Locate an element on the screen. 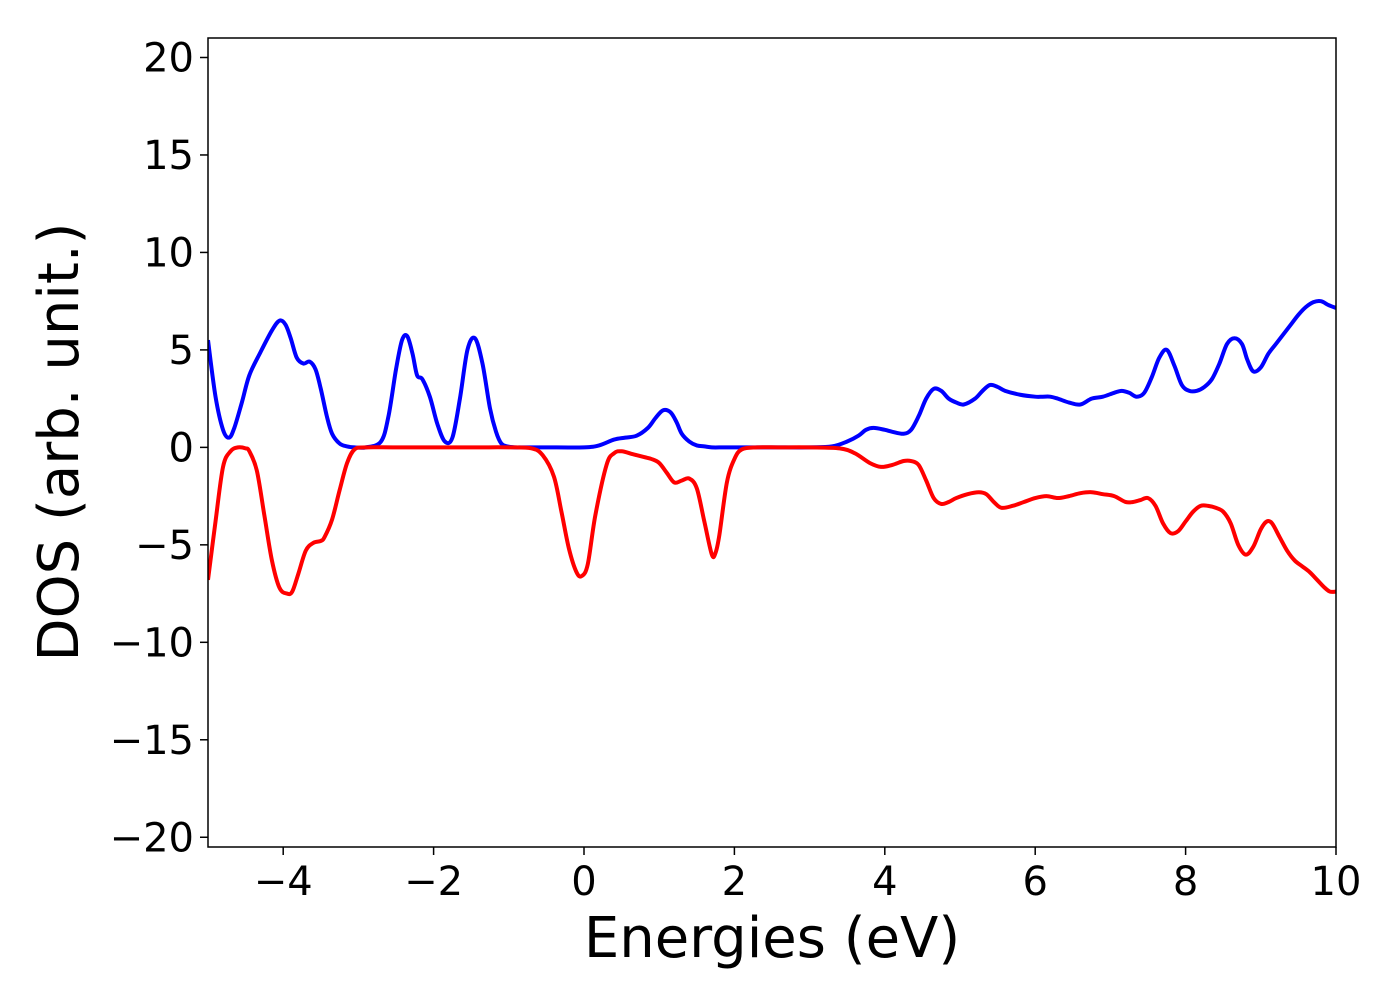 The height and width of the screenshot is (1000, 1400). y-tick-label: −20 is located at coordinates (152, 838).